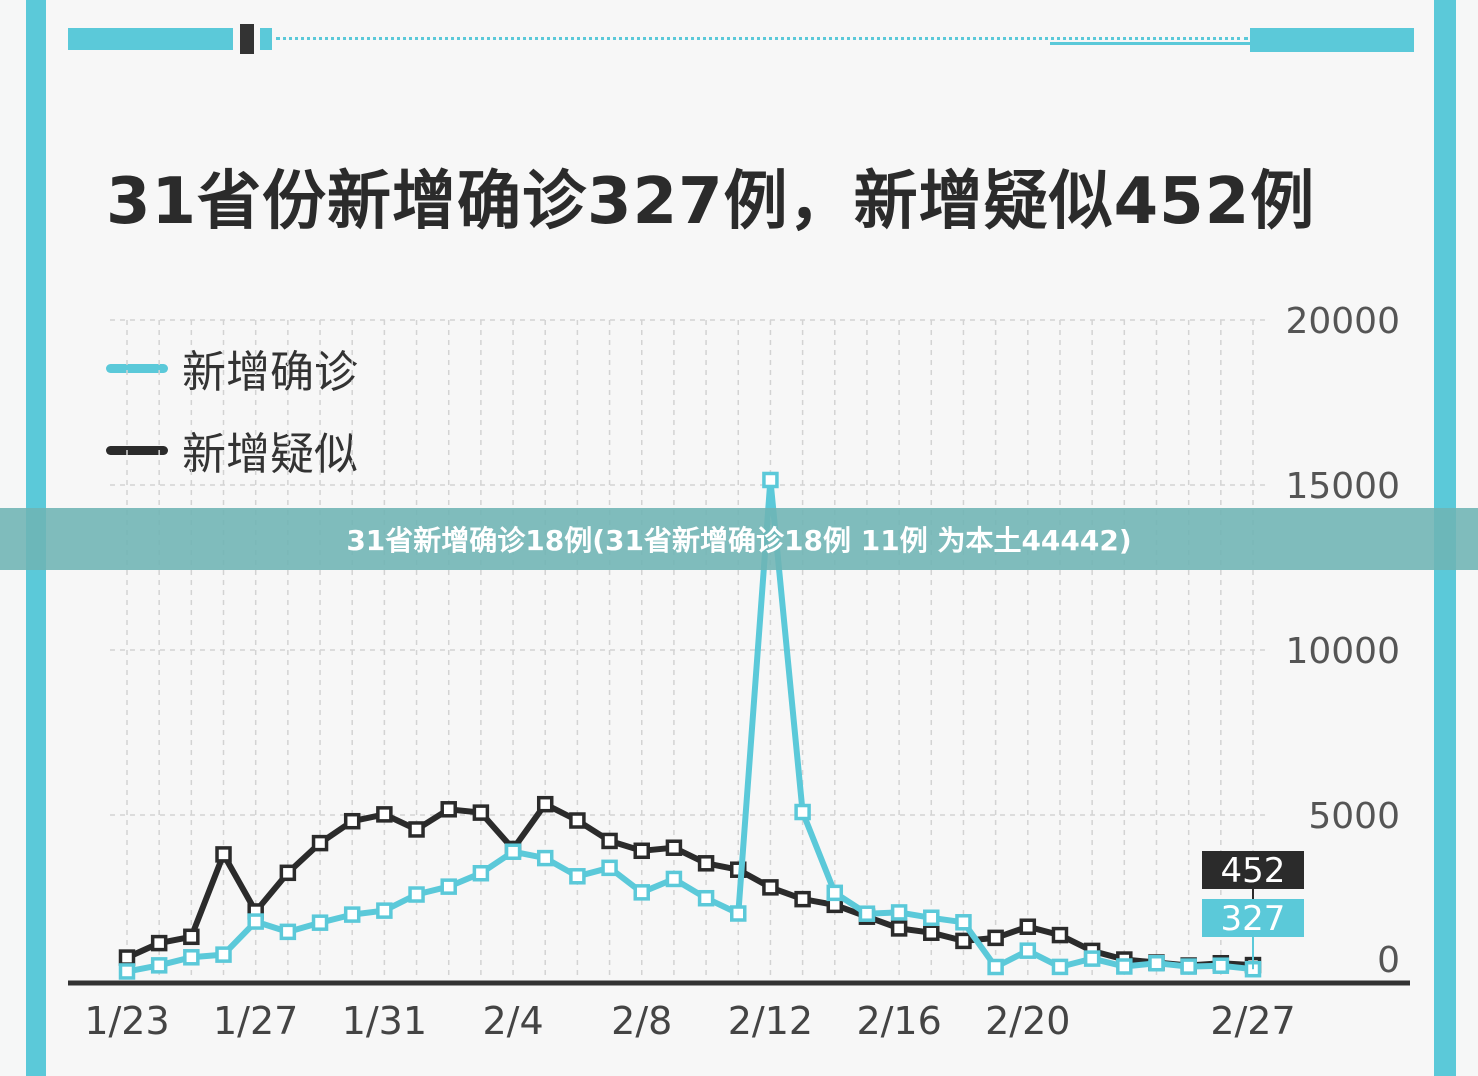 Image resolution: width=1478 pixels, height=1076 pixels. What do you see at coordinates (1342, 651) in the screenshot?
I see `y-tick-label: 10000` at bounding box center [1342, 651].